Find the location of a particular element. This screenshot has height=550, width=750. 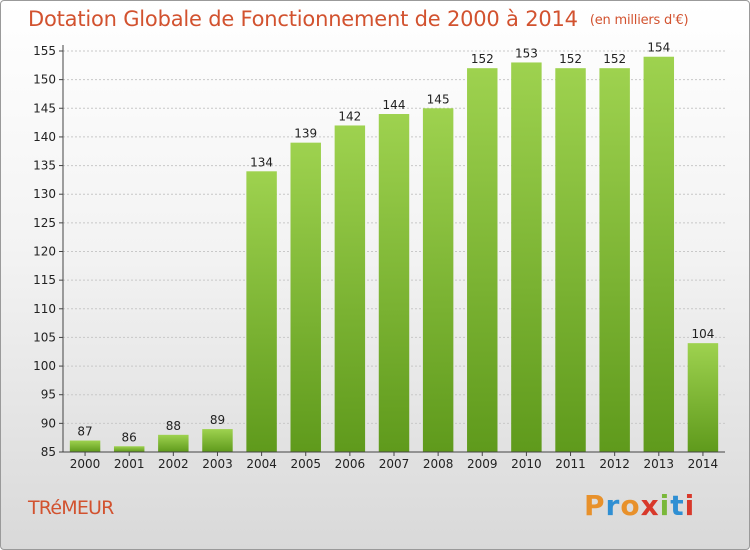

proxiti-logo: Proxiti is located at coordinates (639, 505).